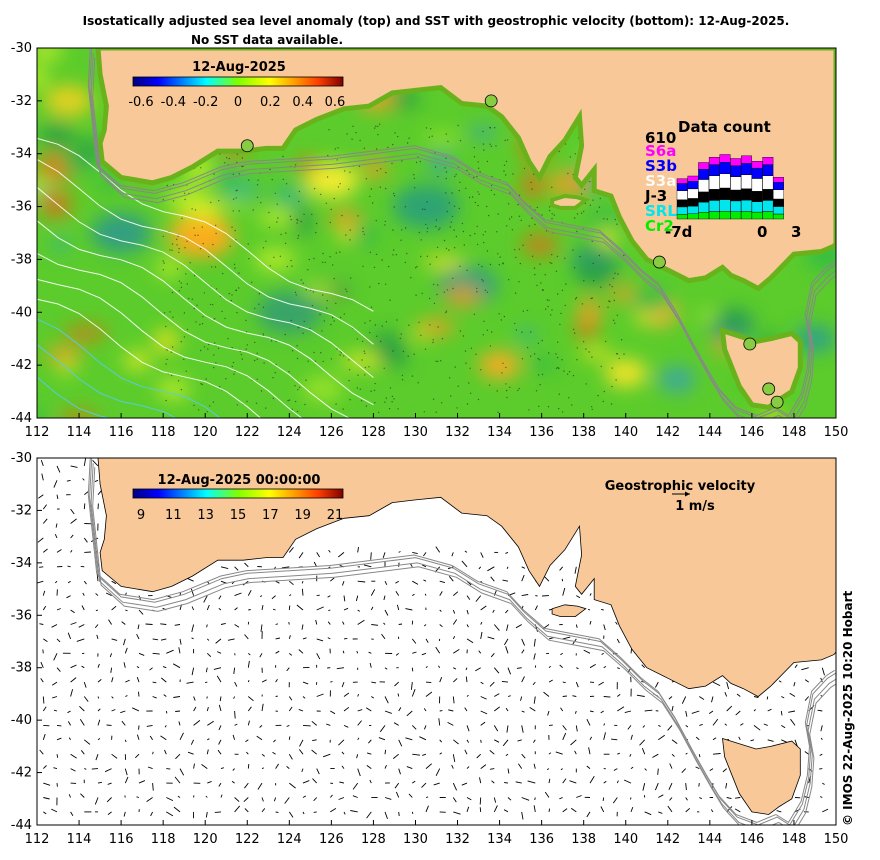 This screenshot has height=860, width=880. Describe the element at coordinates (163, 839) in the screenshot. I see `lon-tick-label: 118` at that location.